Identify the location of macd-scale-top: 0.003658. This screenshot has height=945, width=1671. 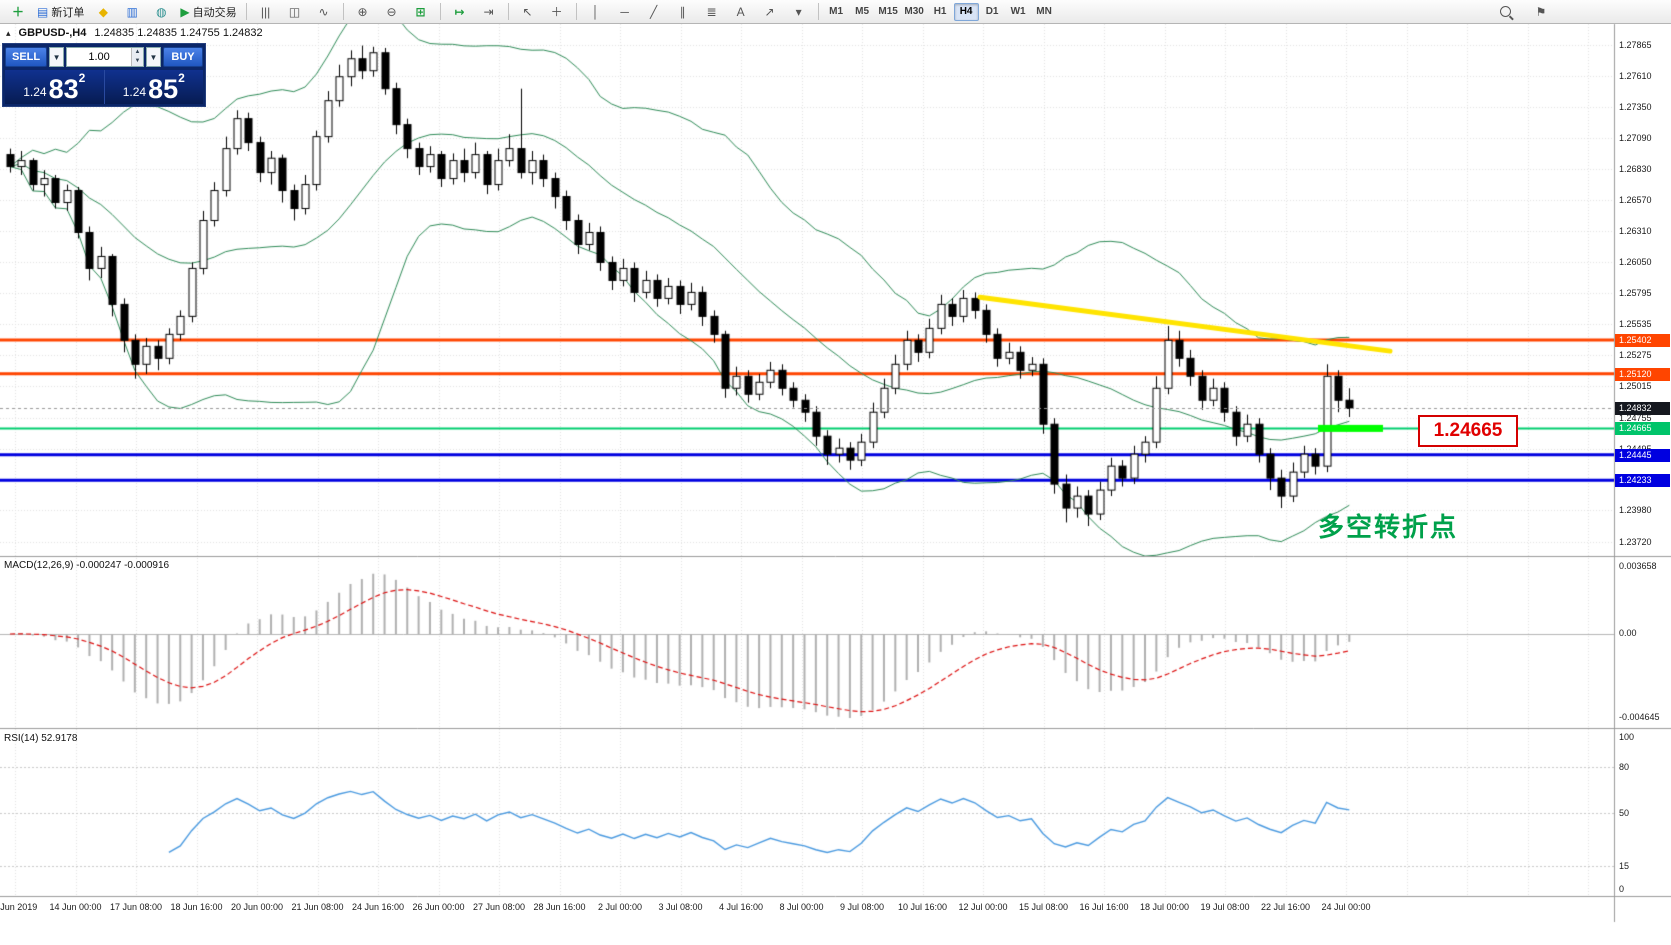
(1638, 566).